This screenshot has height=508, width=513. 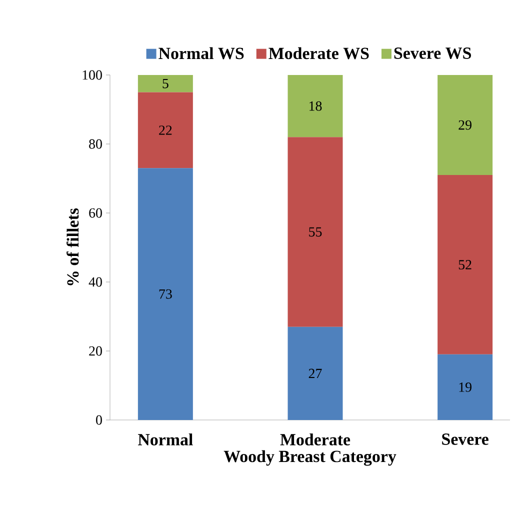 I want to click on y-axis-title: % of fillets, so click(x=72, y=247).